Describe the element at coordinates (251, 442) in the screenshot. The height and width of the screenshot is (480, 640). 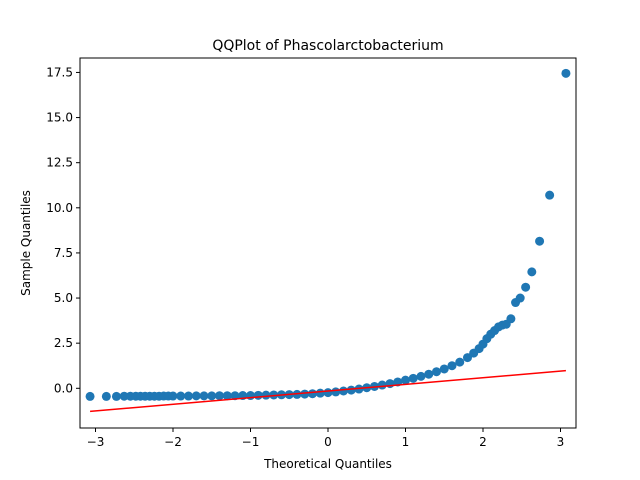
I see `x-tick-label: −1` at that location.